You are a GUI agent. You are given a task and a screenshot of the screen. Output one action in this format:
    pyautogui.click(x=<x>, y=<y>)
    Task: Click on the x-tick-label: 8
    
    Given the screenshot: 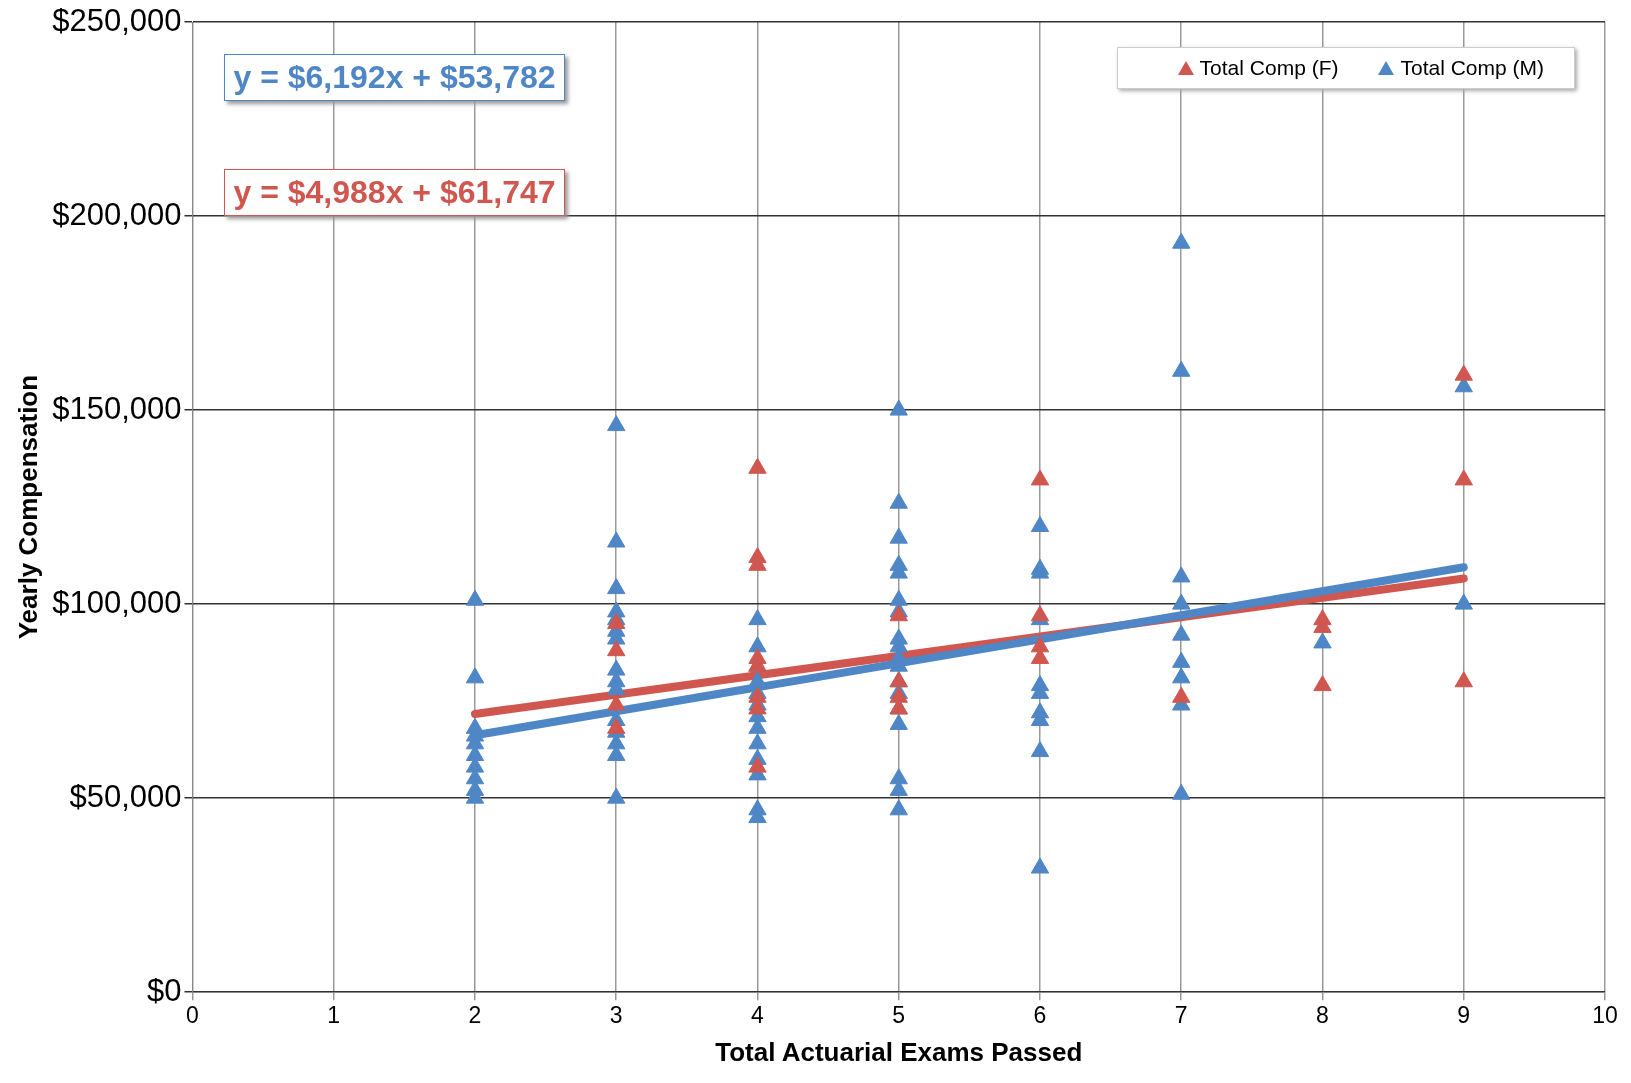 What is the action you would take?
    pyautogui.click(x=1322, y=1015)
    